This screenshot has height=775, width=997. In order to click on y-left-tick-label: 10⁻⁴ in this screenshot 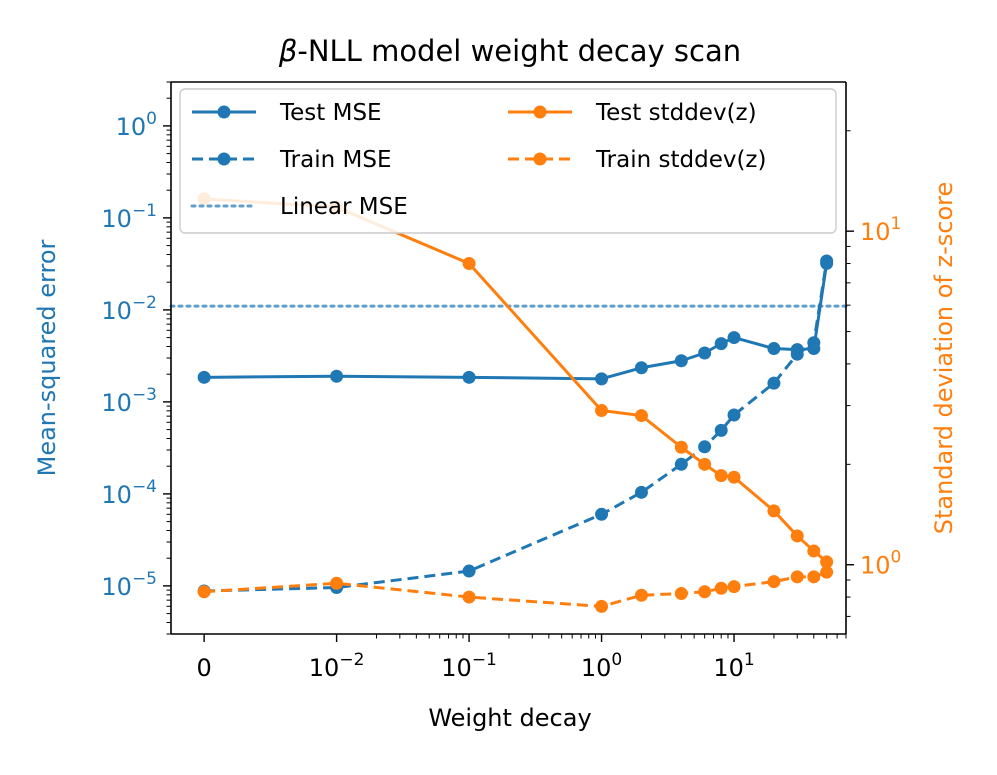, I will do `click(129, 493)`.